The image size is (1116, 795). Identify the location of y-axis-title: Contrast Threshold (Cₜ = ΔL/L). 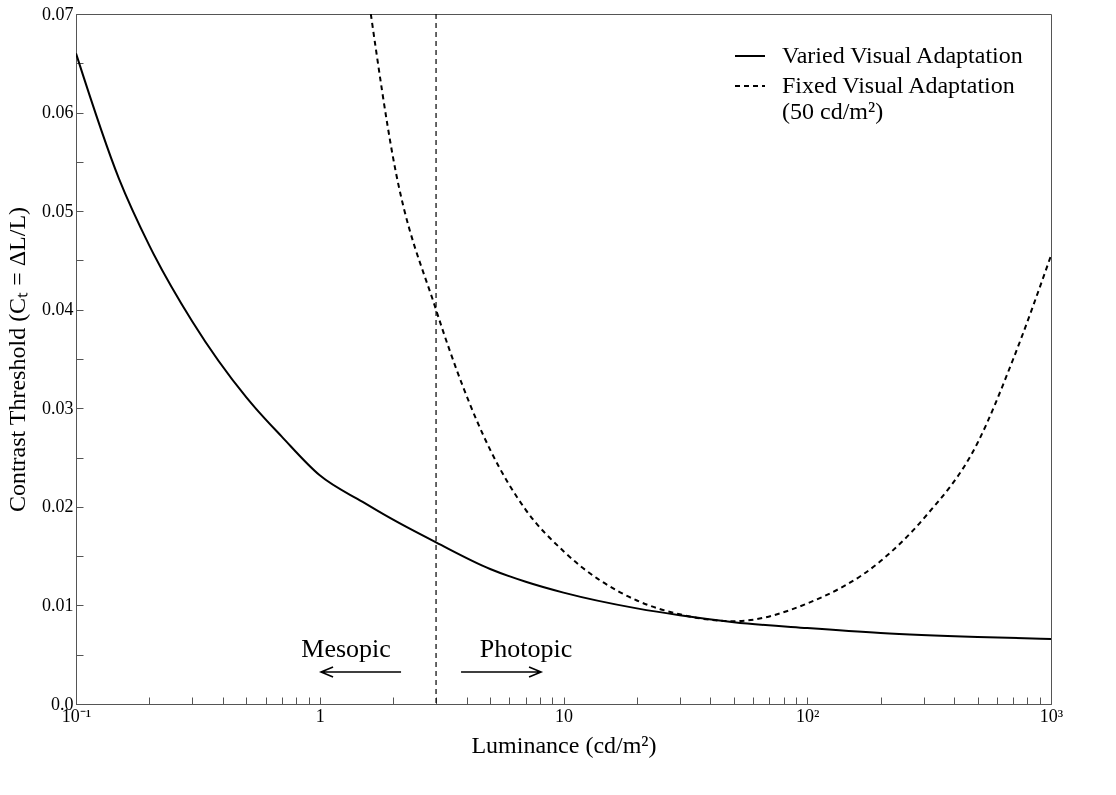
(17, 359).